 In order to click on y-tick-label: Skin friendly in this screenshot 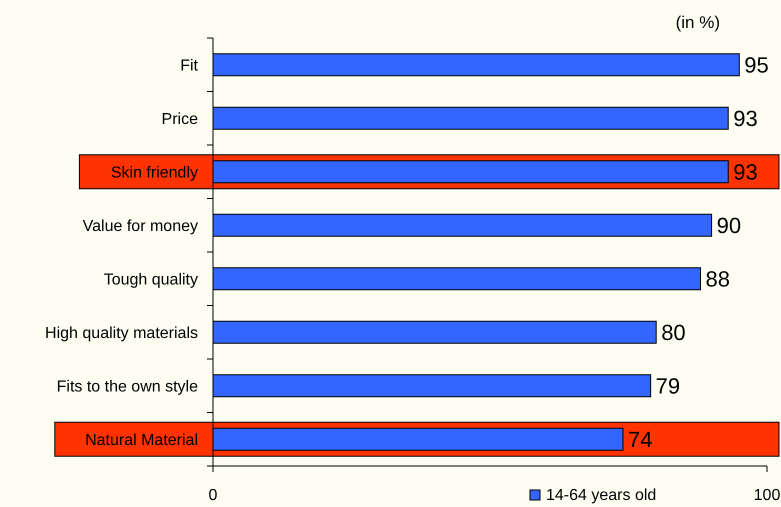, I will do `click(154, 173)`.